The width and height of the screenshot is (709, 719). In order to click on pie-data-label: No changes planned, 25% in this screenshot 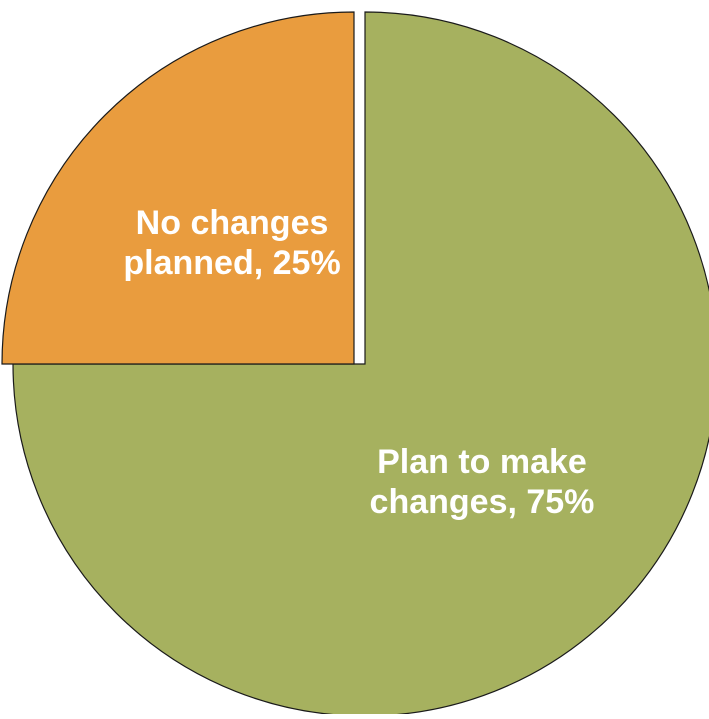, I will do `click(231, 243)`.